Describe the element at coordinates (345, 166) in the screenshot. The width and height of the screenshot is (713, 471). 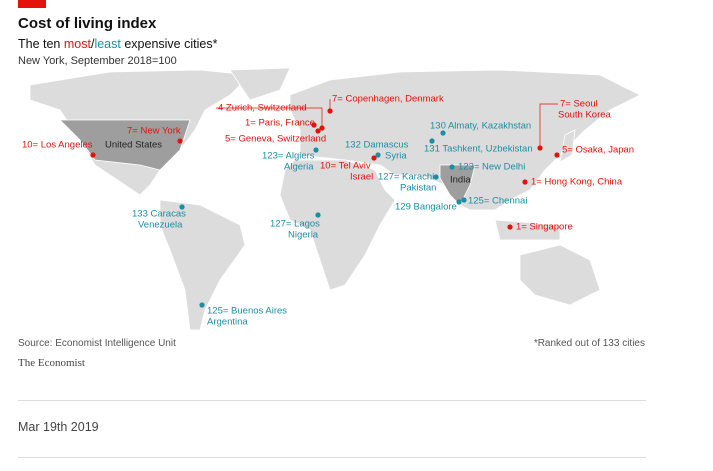
I see `city-label: 10= Tel Aviv` at that location.